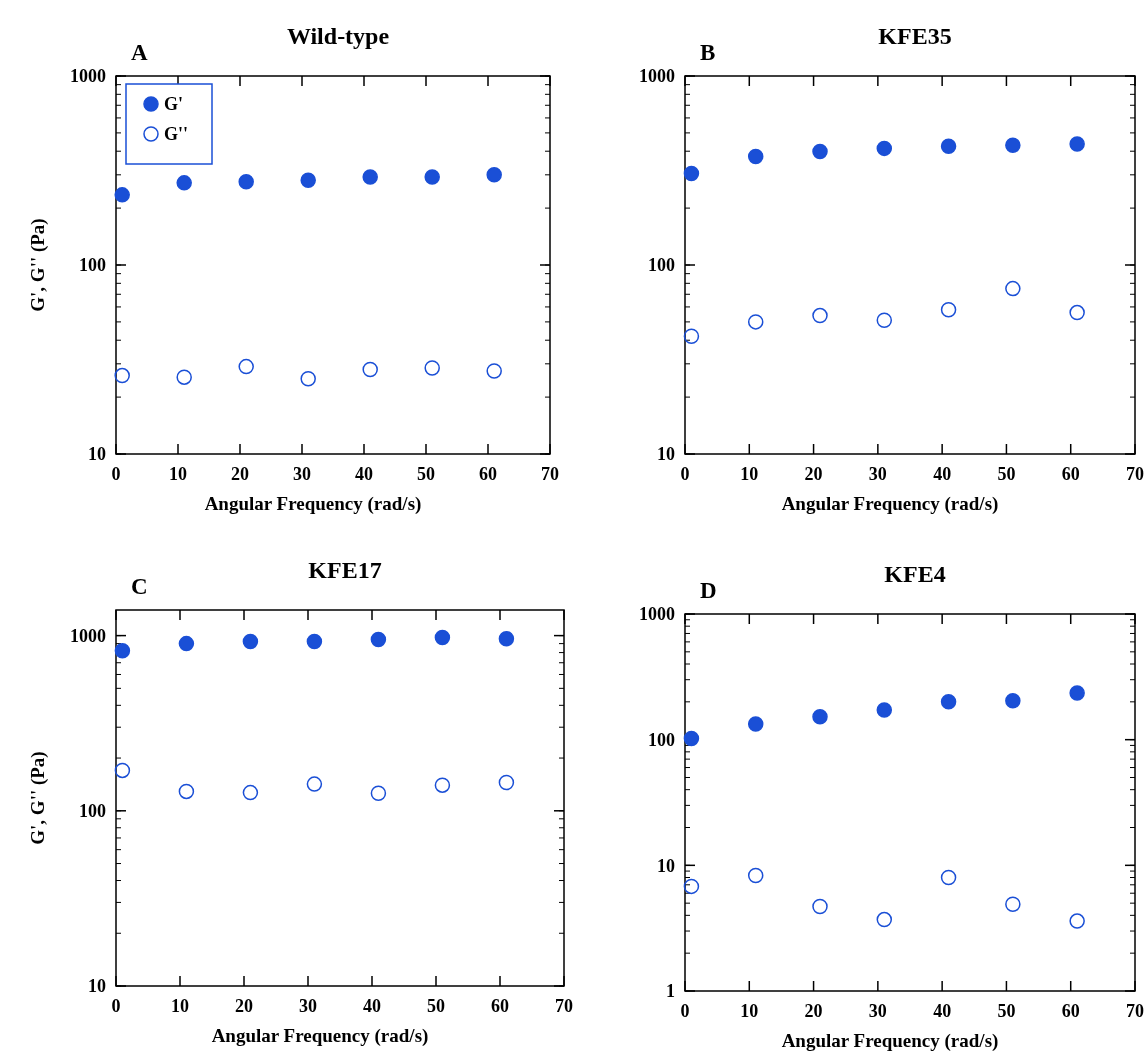  I want to click on chart-title: KFE4, so click(915, 574).